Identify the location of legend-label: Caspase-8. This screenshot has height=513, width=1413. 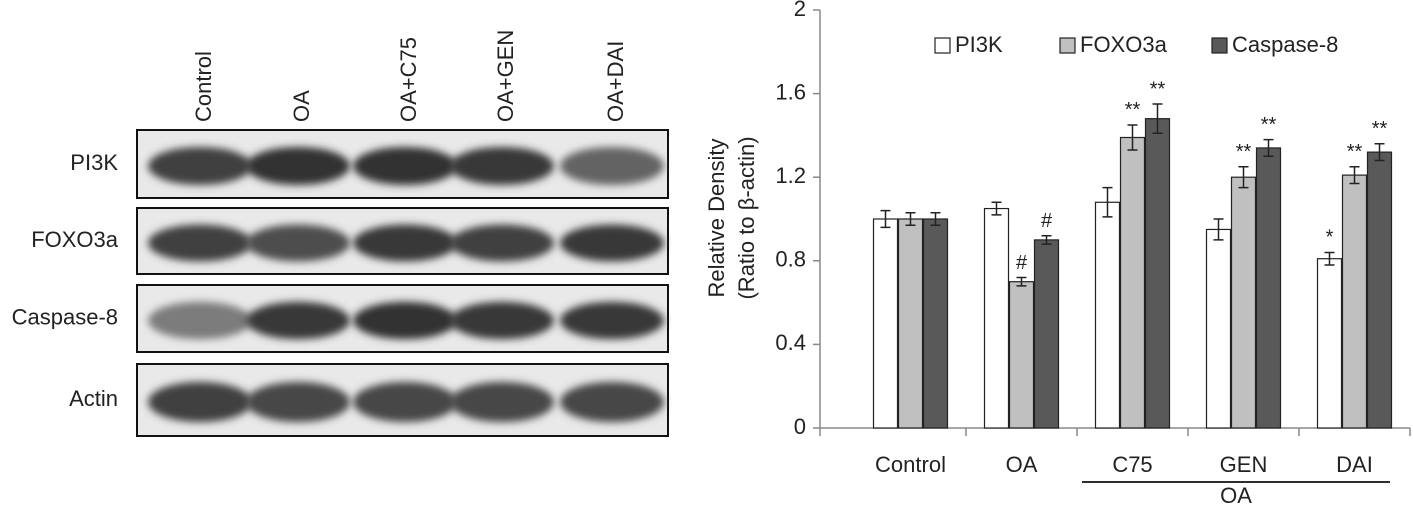
(1285, 44).